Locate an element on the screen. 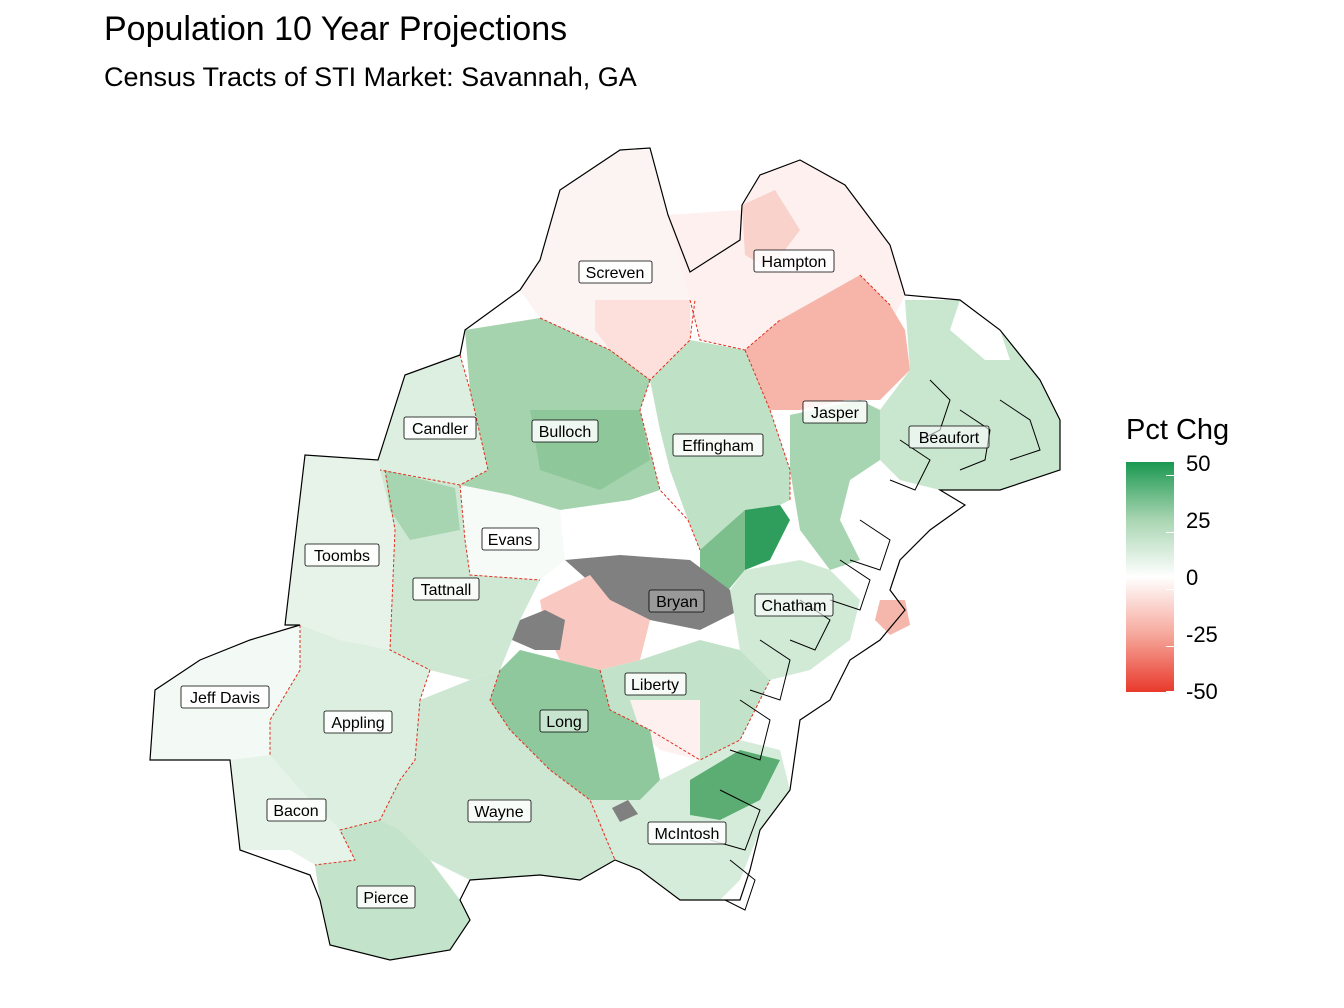  legend-tick-neg25: -25 is located at coordinates (1202, 634).